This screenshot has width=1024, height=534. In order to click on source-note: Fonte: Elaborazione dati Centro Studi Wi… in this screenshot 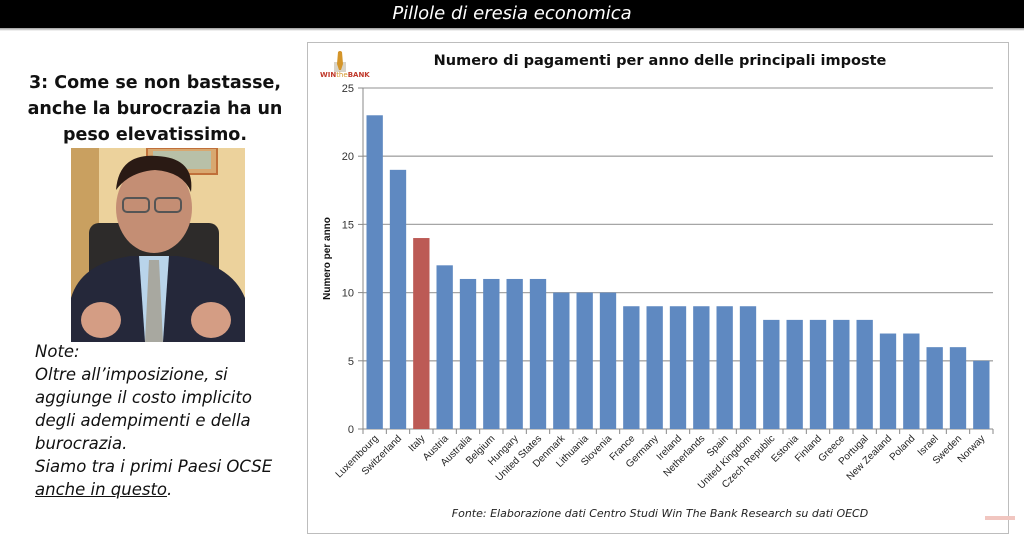, I will do `click(660, 513)`.